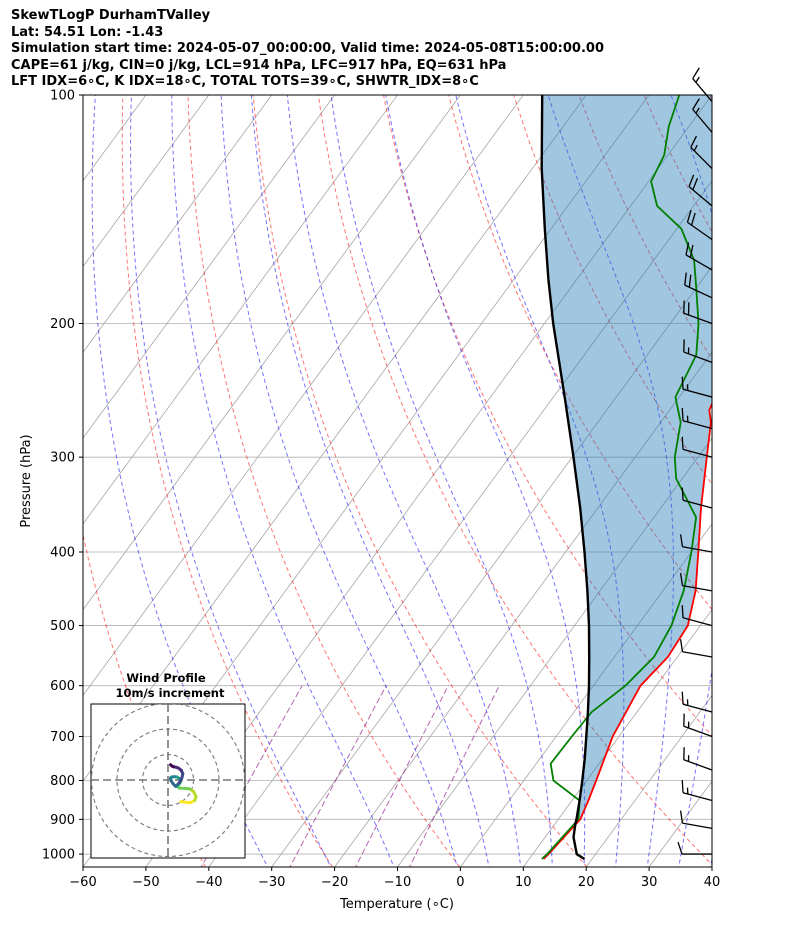 This screenshot has height=937, width=794. I want to click on y-tick-label: 800, so click(62, 781).